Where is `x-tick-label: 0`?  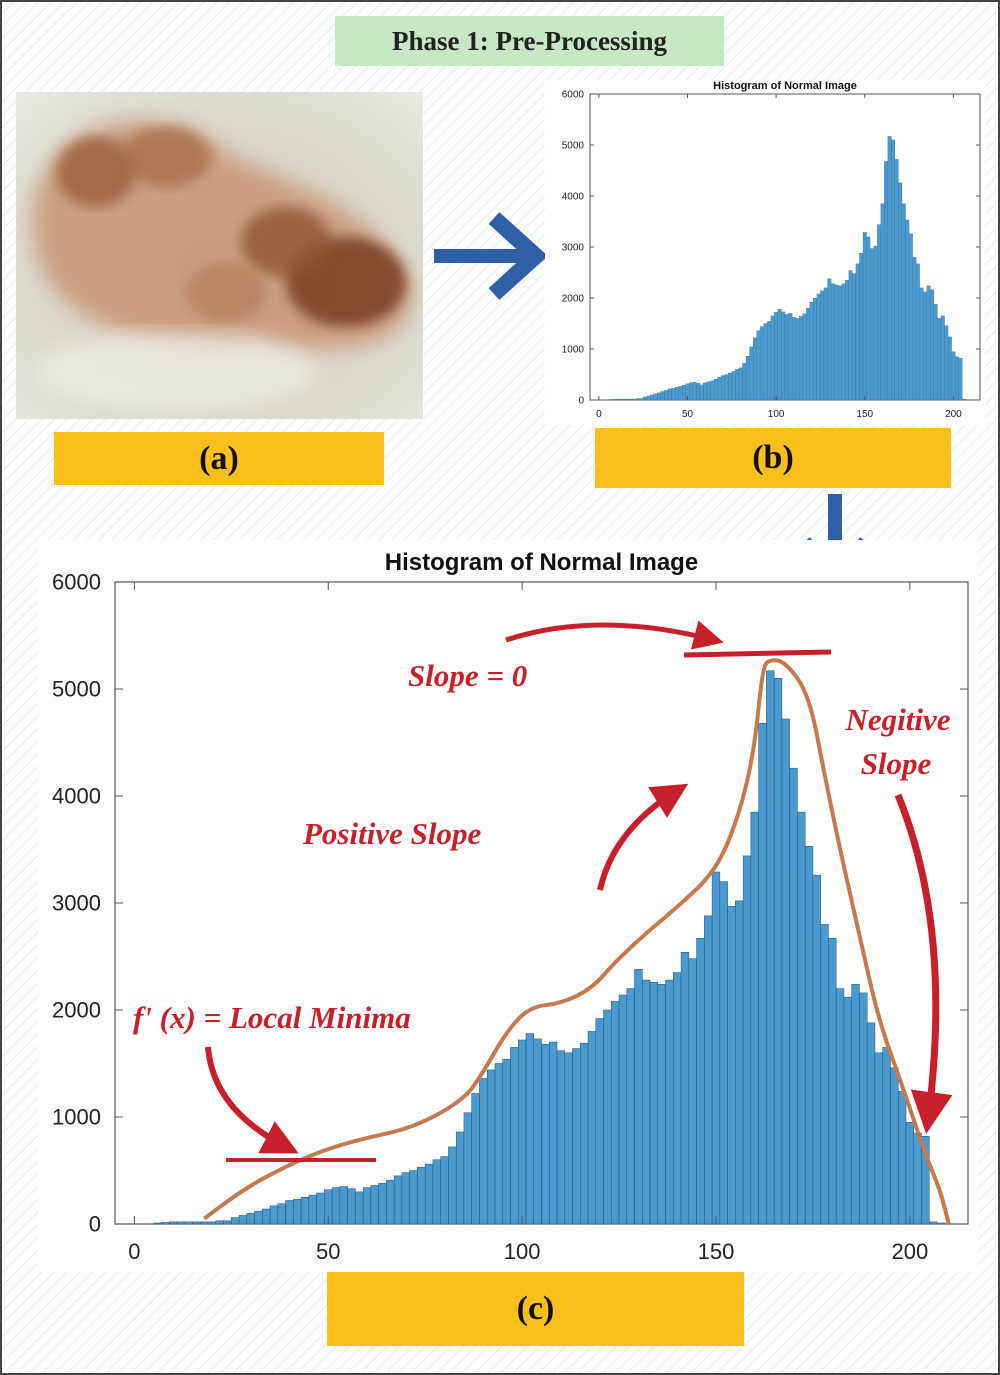 x-tick-label: 0 is located at coordinates (599, 414).